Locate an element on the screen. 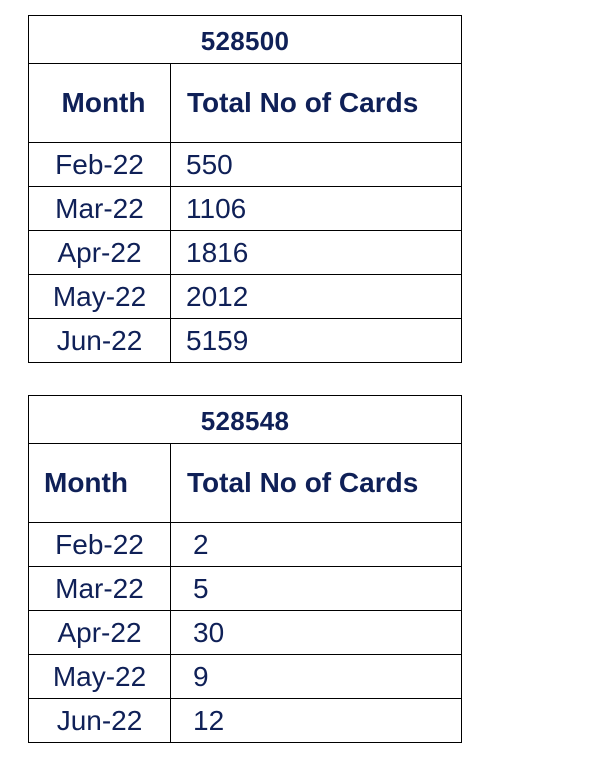  total-cards-cell: 2 is located at coordinates (316, 544).